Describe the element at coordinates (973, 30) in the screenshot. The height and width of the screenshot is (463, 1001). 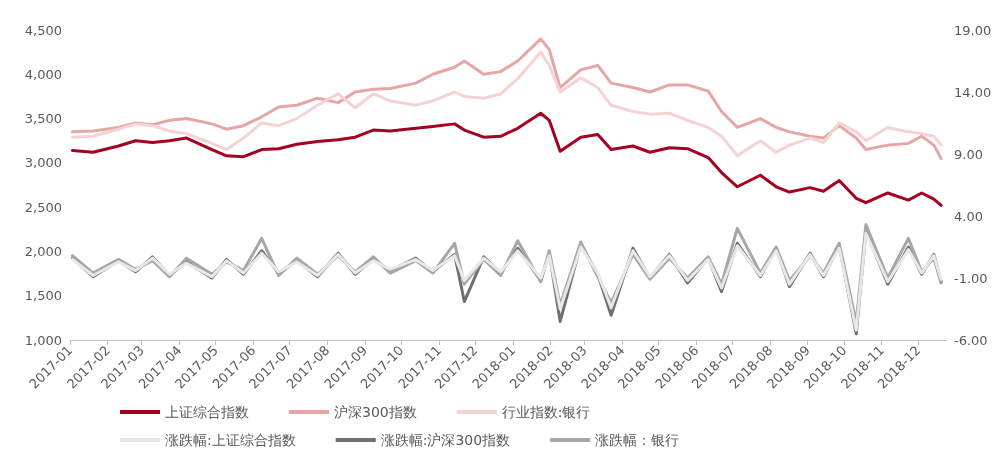
I see `y2-tick-label: 19.00` at that location.